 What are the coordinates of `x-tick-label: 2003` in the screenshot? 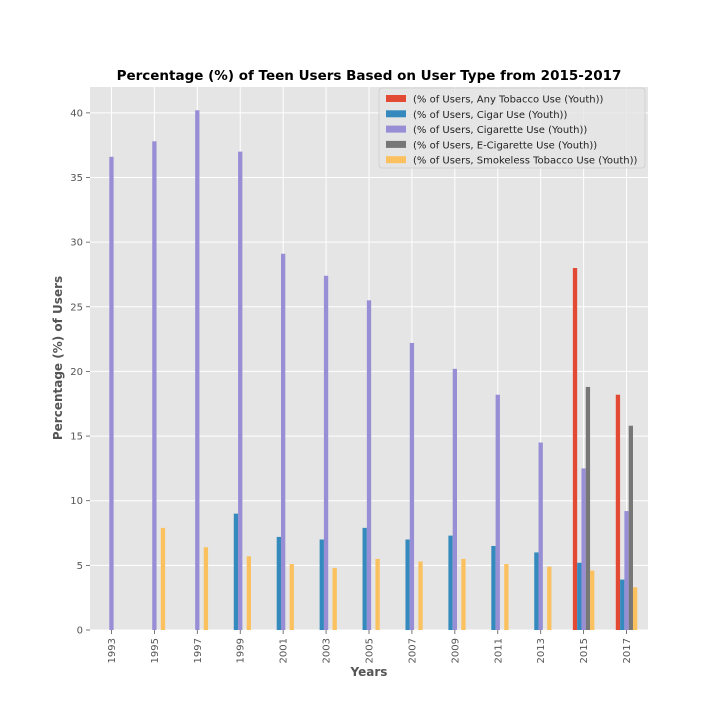 It's located at (327, 650).